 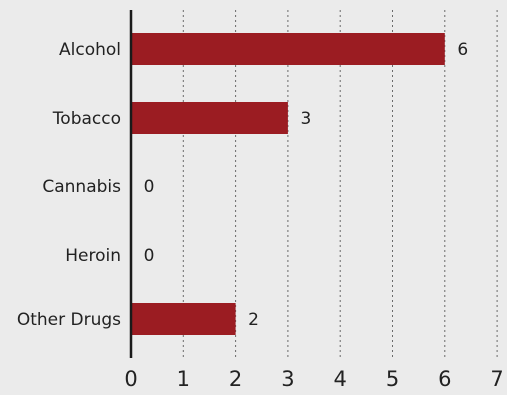 What do you see at coordinates (90, 50) in the screenshot?
I see `category-label: Alcohol` at bounding box center [90, 50].